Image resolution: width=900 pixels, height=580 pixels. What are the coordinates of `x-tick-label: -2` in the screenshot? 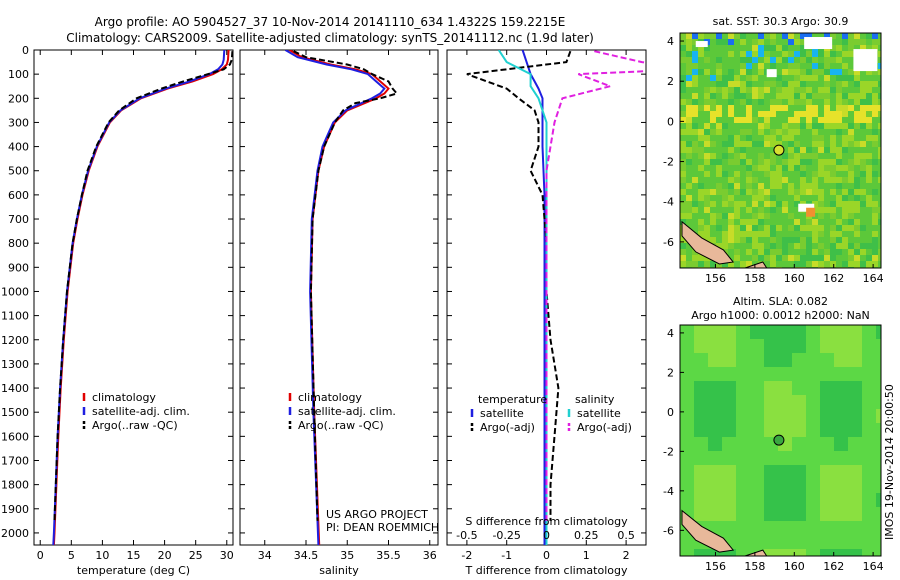 It's located at (466, 555).